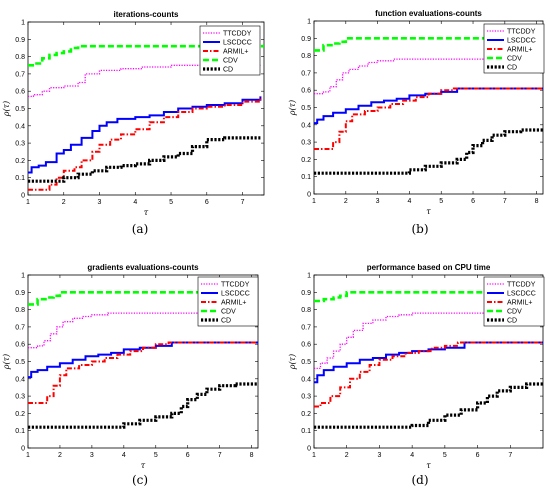 Image resolution: width=550 pixels, height=491 pixels. Describe the element at coordinates (60, 455) in the screenshot. I see `x-tick-label: 2` at that location.